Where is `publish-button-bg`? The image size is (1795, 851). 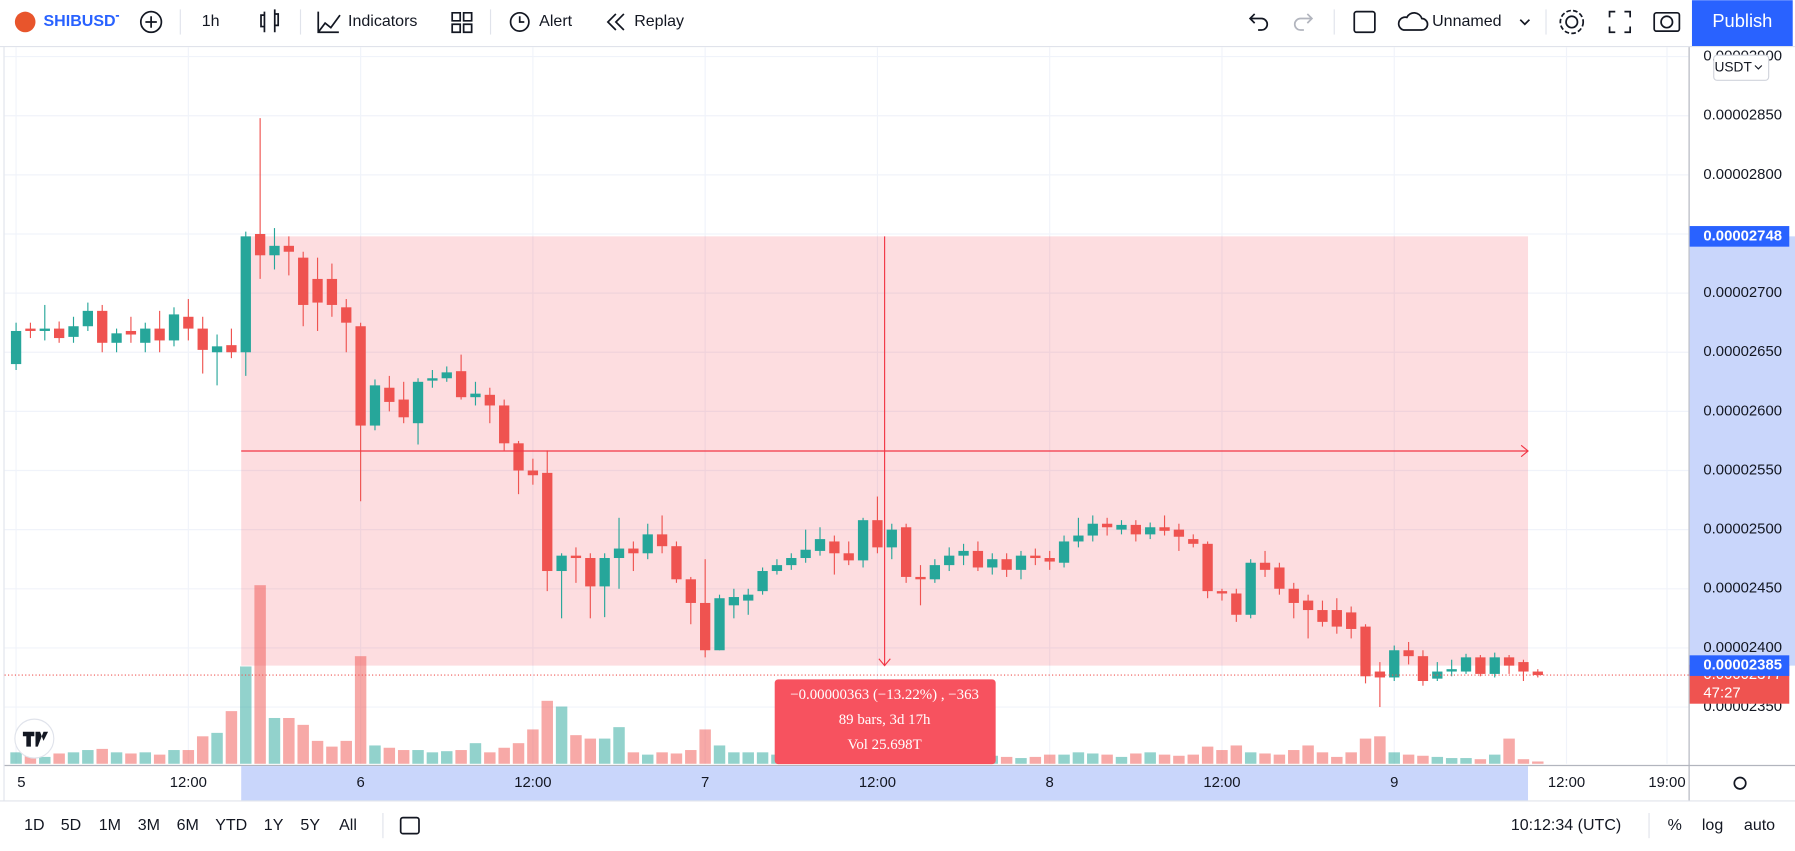
publish-button-bg is located at coordinates (1742, 23).